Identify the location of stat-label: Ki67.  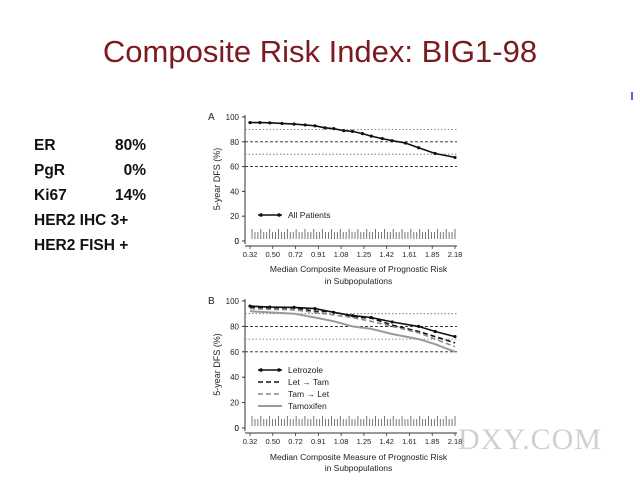
(50, 195).